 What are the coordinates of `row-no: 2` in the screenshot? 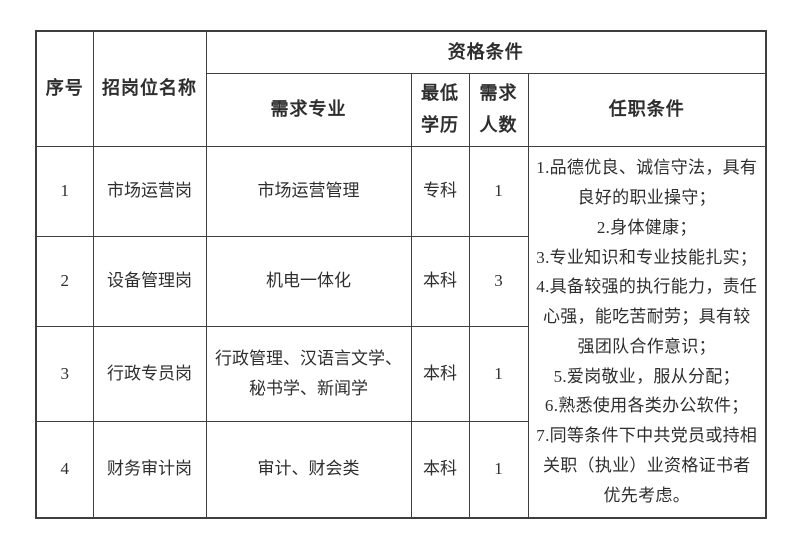 It's located at (64, 281).